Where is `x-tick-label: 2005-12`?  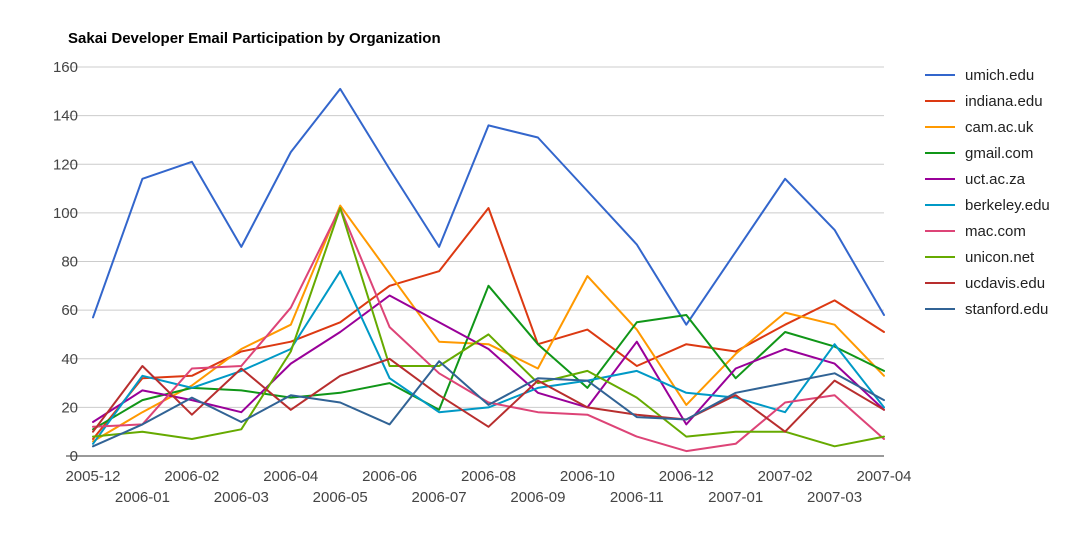
x-tick-label: 2005-12 is located at coordinates (92, 476).